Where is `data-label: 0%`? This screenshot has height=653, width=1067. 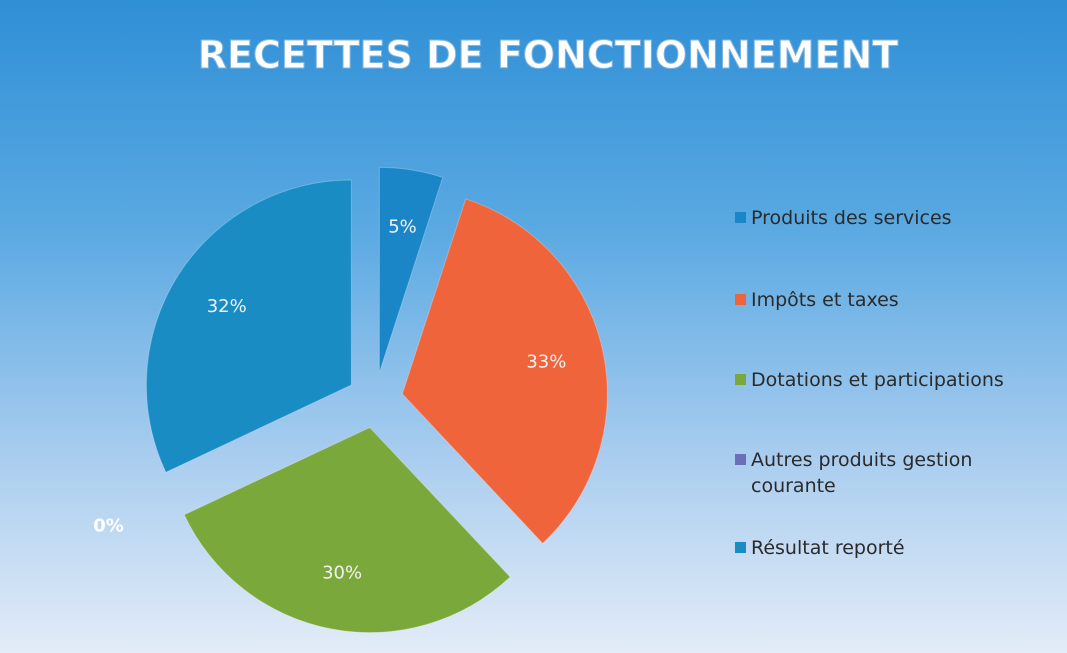
data-label: 0% is located at coordinates (108, 525).